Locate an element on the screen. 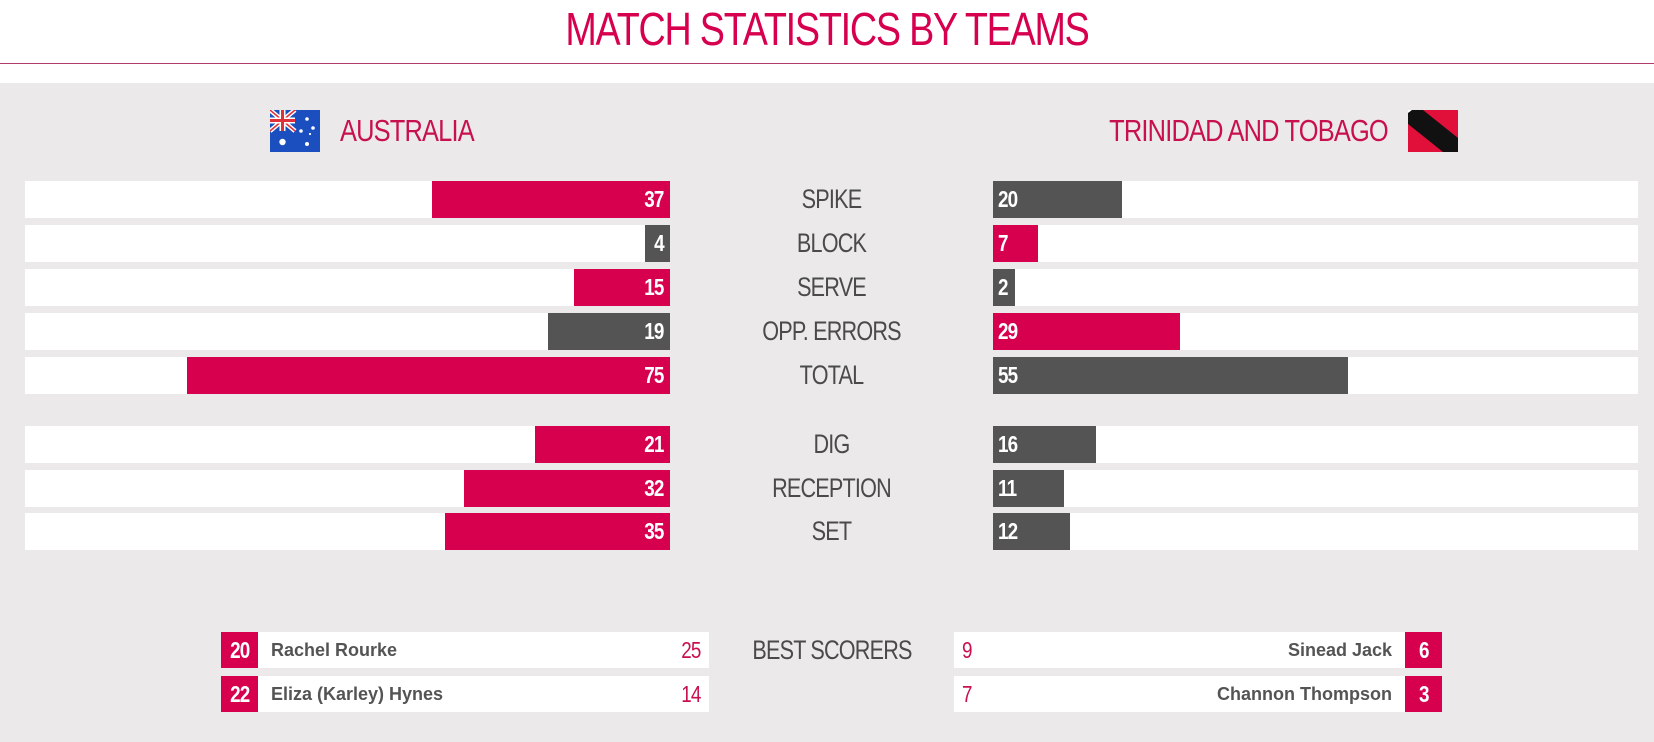 This screenshot has height=742, width=1654. away-value: 29 is located at coordinates (1008, 331).